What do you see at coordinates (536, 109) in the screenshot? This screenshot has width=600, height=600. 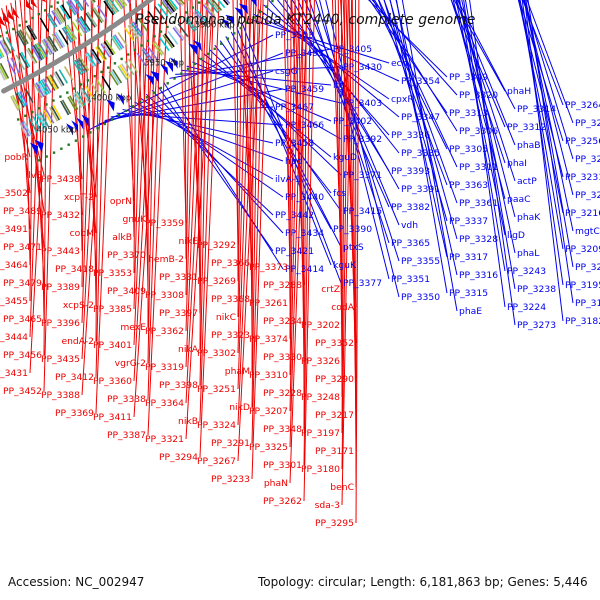 I see `gene-label-forward: PP_3314` at bounding box center [536, 109].